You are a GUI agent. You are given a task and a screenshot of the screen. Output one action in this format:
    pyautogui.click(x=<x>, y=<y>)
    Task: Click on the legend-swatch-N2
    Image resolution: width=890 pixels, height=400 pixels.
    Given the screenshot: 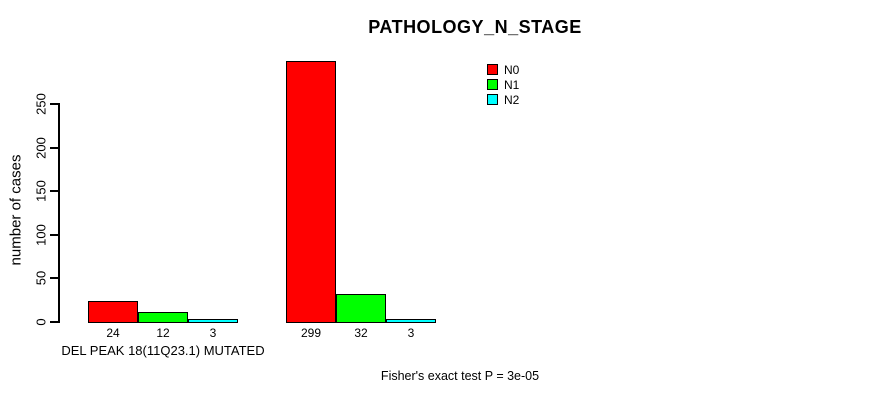 What is the action you would take?
    pyautogui.click(x=492, y=99)
    